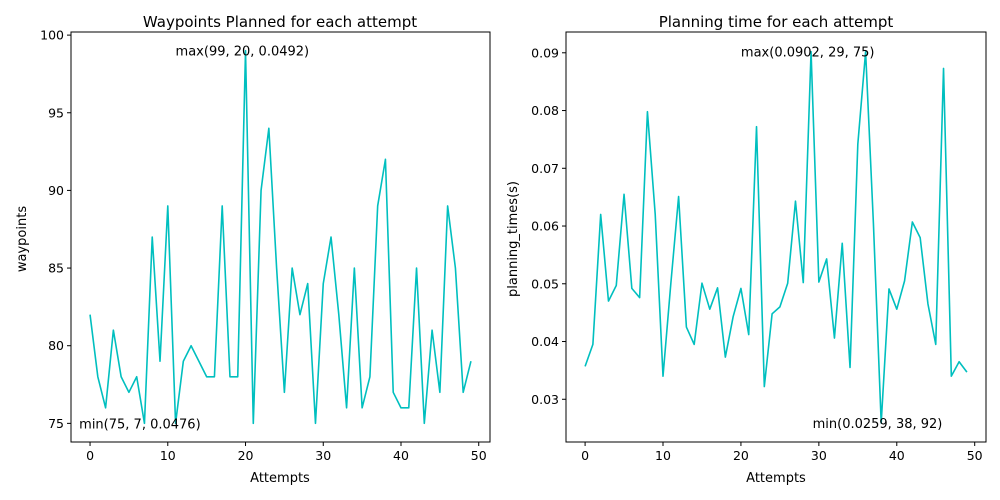 The height and width of the screenshot is (500, 1000). I want to click on y-tick-label: 90, so click(56, 190).